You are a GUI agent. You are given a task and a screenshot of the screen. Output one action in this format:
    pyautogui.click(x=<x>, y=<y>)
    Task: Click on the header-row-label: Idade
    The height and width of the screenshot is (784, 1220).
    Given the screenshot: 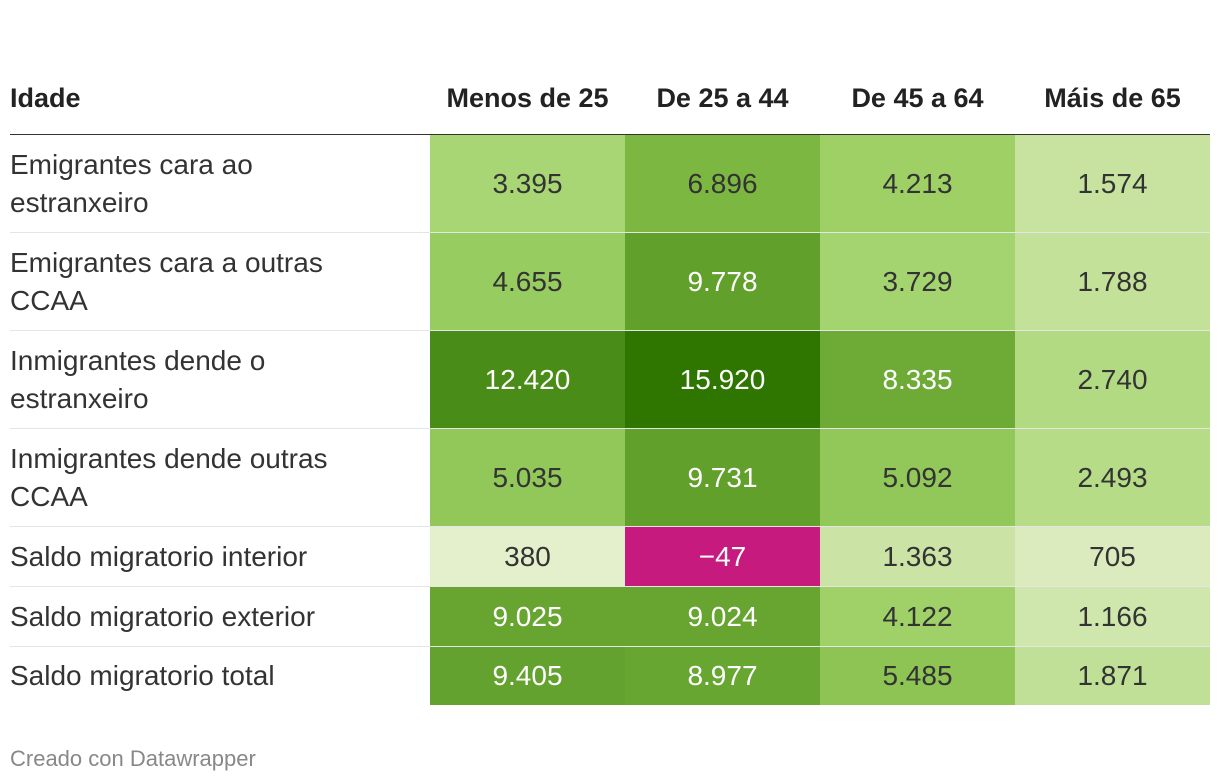 What is the action you would take?
    pyautogui.click(x=45, y=98)
    